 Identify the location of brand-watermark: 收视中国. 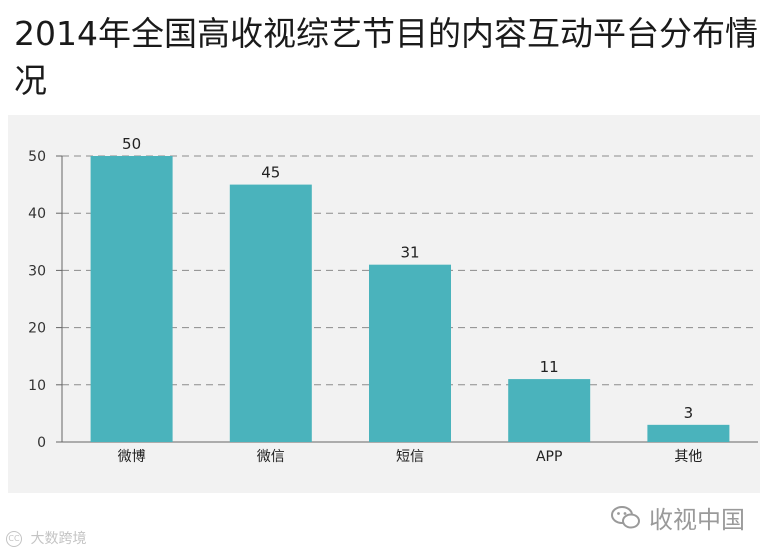
(678, 517).